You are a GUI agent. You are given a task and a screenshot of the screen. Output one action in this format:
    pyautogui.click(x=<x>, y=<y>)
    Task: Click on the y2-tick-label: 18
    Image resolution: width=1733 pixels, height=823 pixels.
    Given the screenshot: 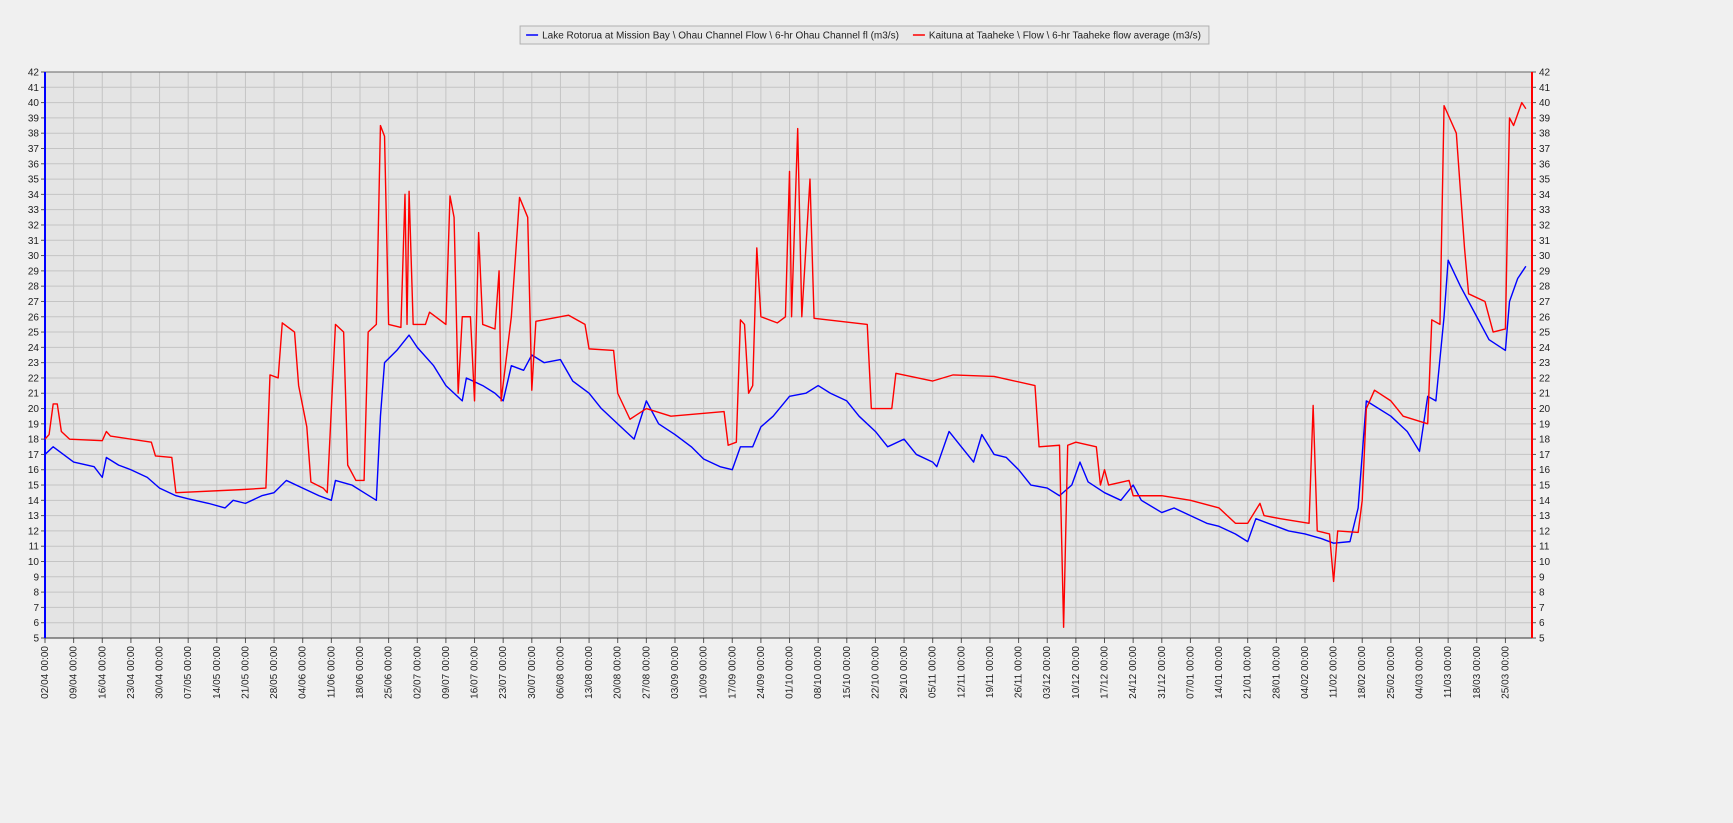 What is the action you would take?
    pyautogui.click(x=1545, y=440)
    